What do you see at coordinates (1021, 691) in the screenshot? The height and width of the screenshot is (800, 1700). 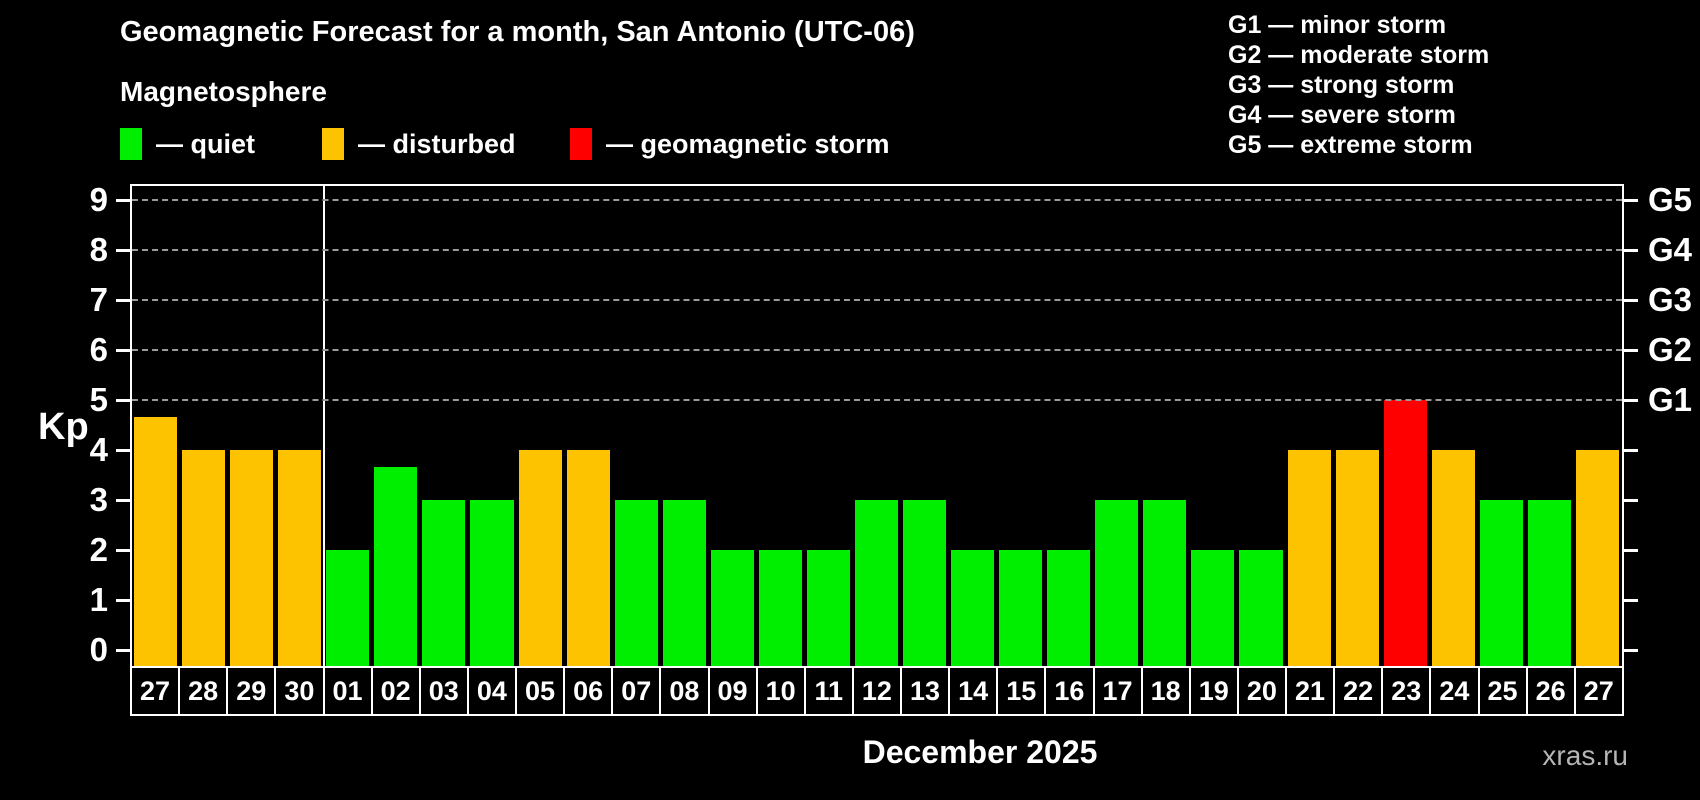 I see `day-label-15: 15` at bounding box center [1021, 691].